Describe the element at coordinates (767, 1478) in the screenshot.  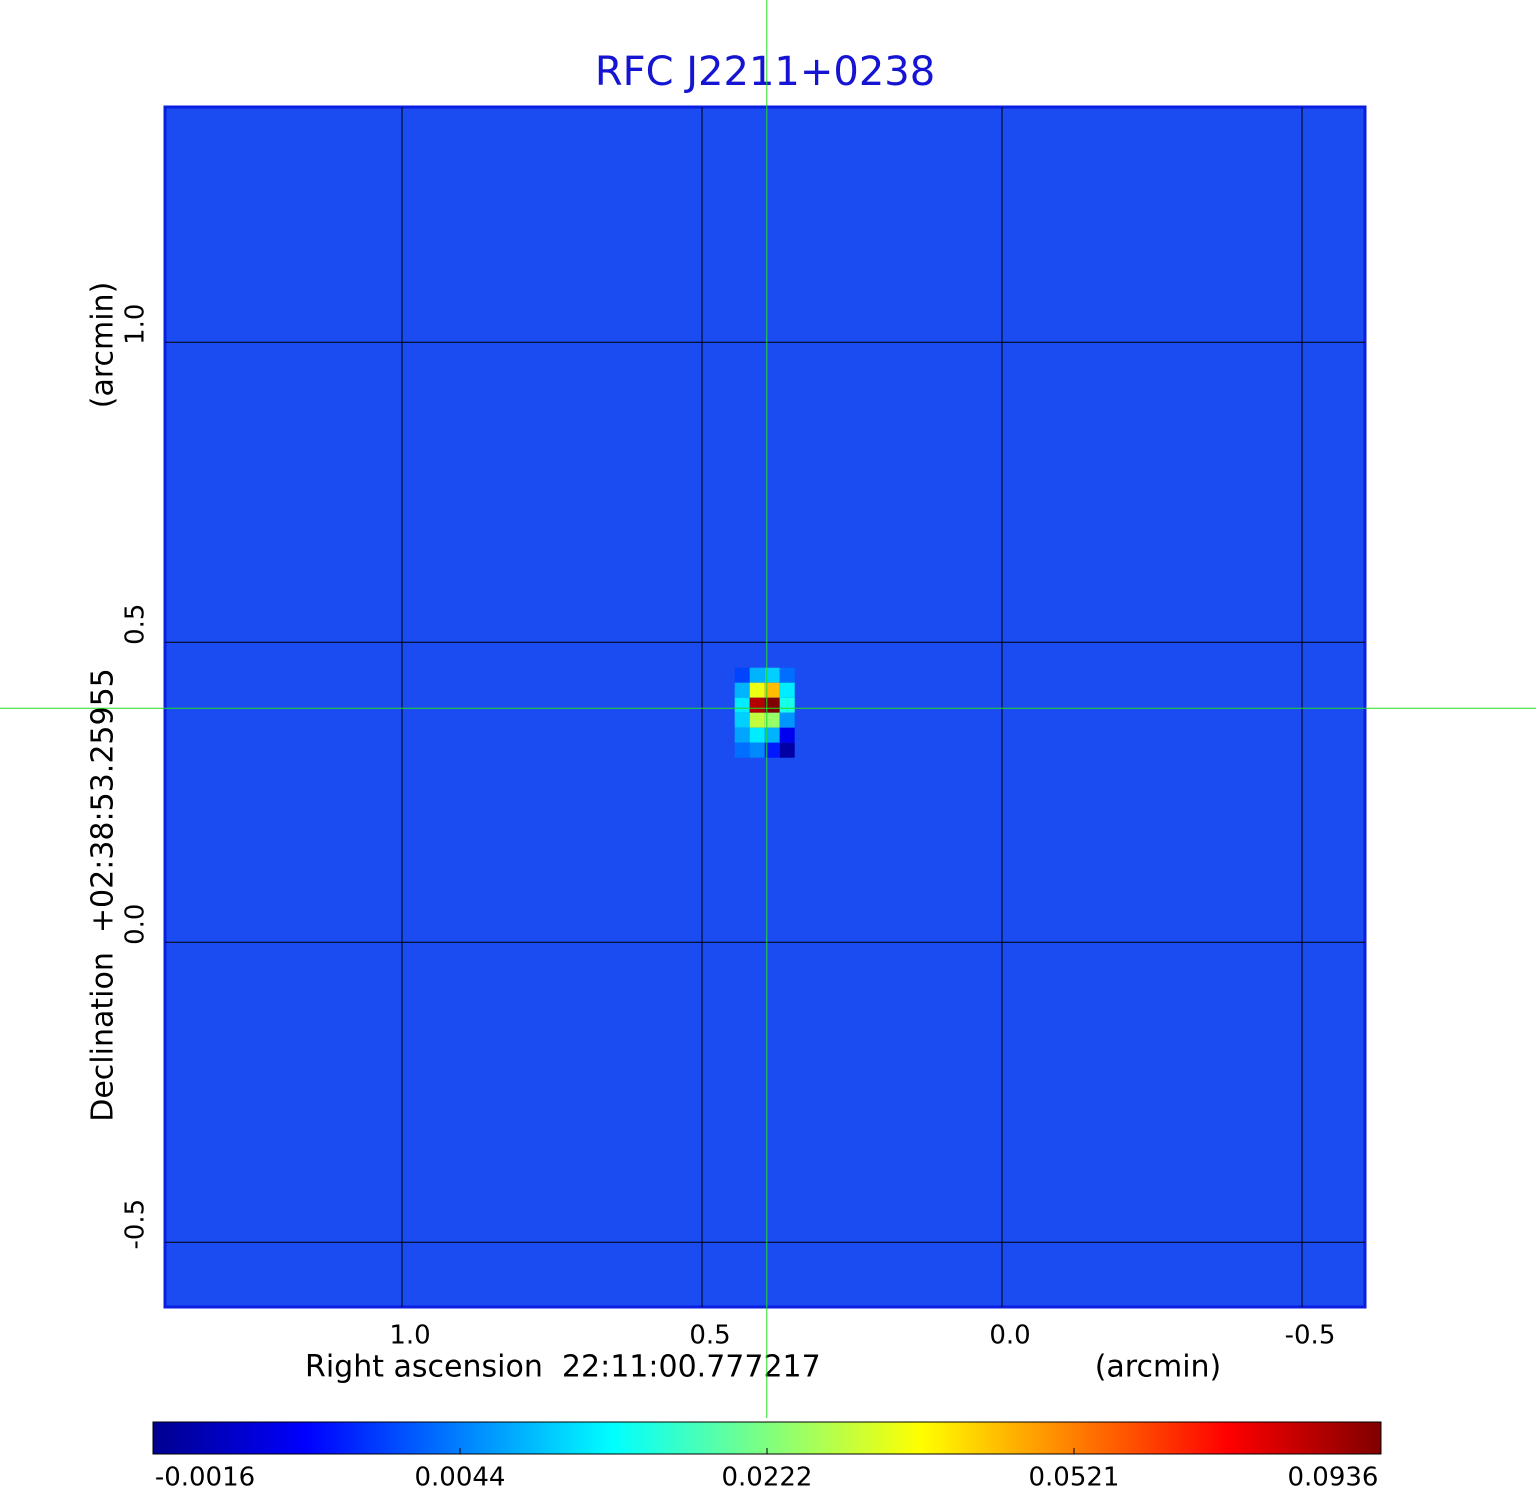
I see `colorbar-tick-label: 0.0222` at that location.